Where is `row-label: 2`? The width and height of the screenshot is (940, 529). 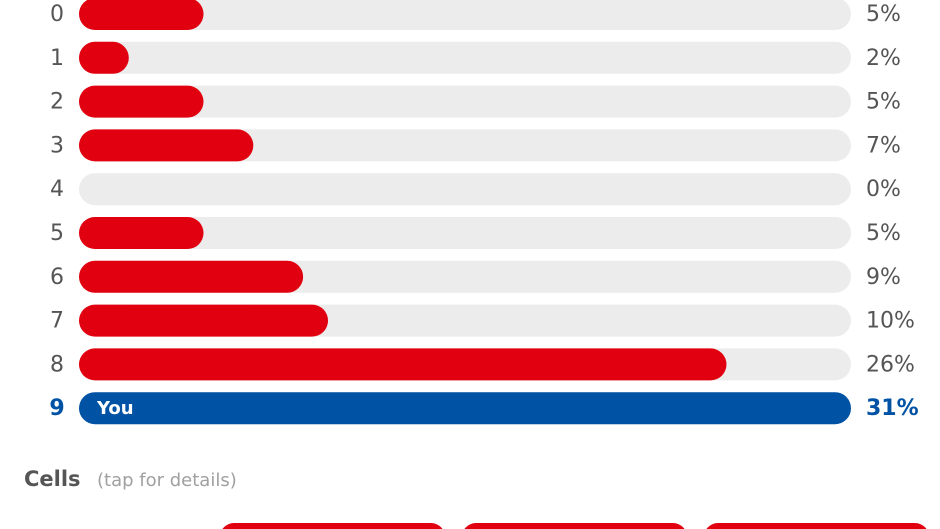
row-label: 2 is located at coordinates (57, 102).